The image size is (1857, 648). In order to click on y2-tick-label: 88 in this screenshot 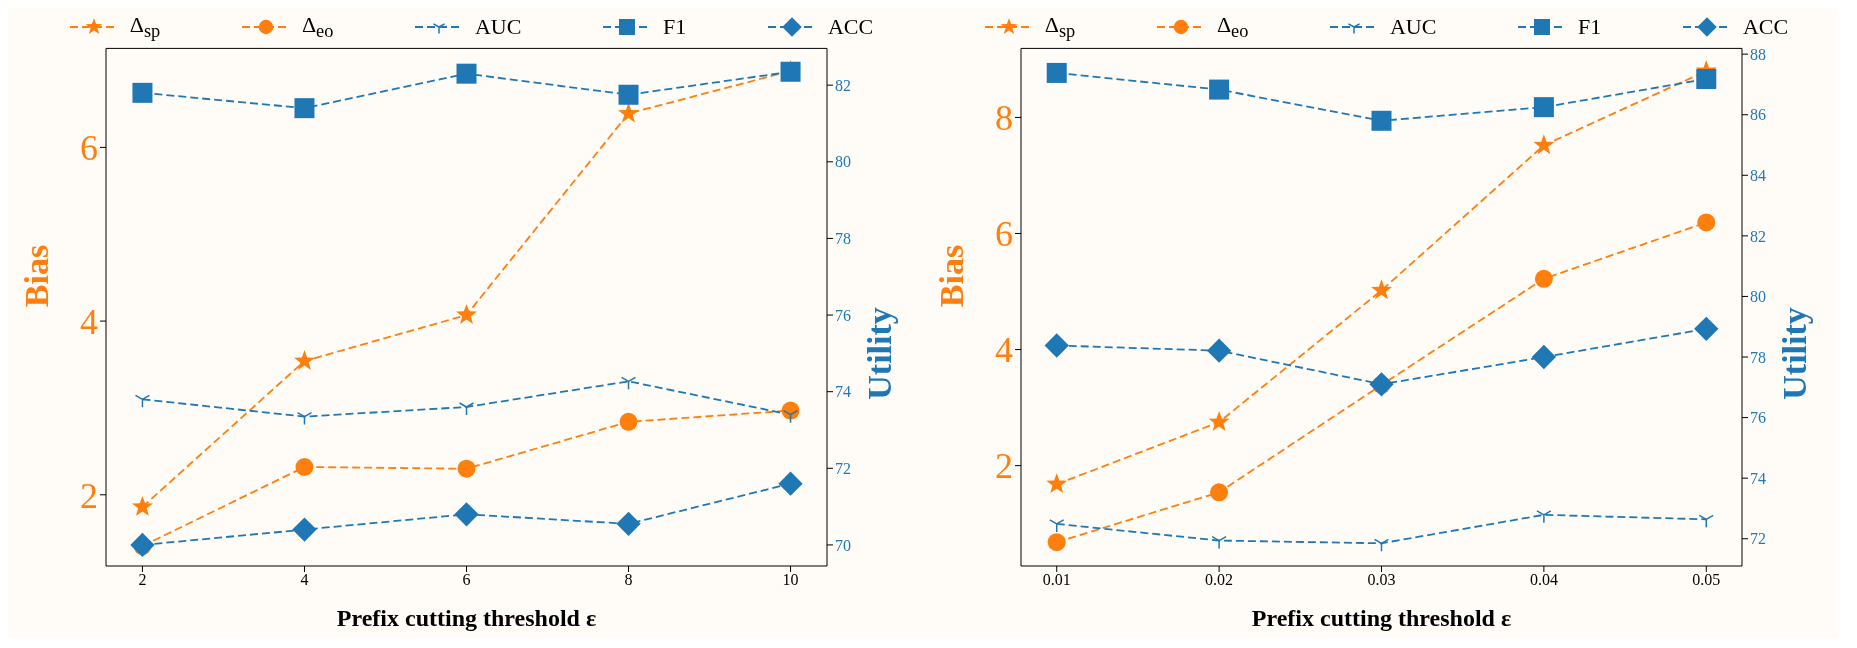, I will do `click(1758, 54)`.